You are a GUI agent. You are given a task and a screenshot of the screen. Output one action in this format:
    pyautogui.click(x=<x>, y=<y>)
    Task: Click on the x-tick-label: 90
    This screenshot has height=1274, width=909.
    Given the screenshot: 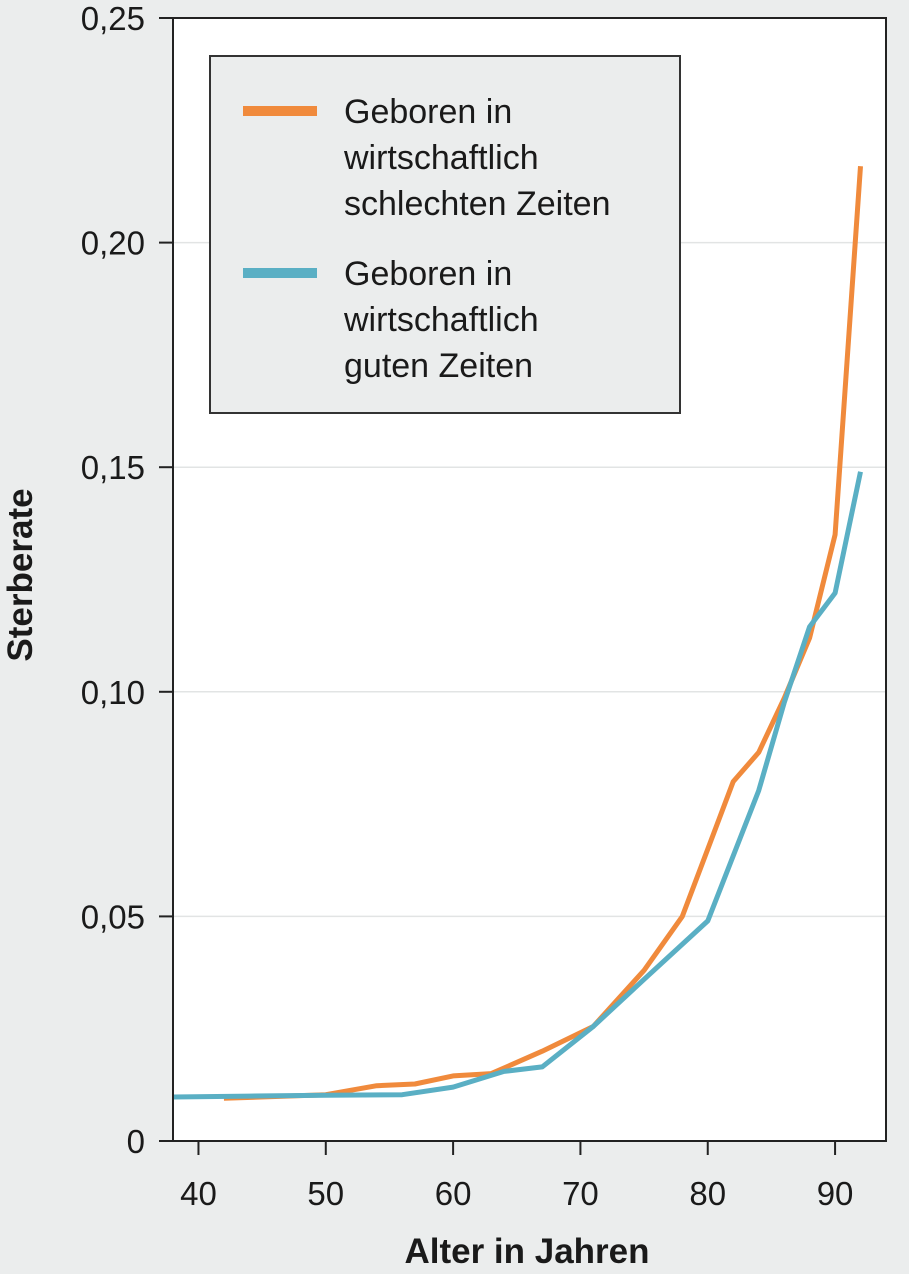 What is the action you would take?
    pyautogui.click(x=835, y=1193)
    